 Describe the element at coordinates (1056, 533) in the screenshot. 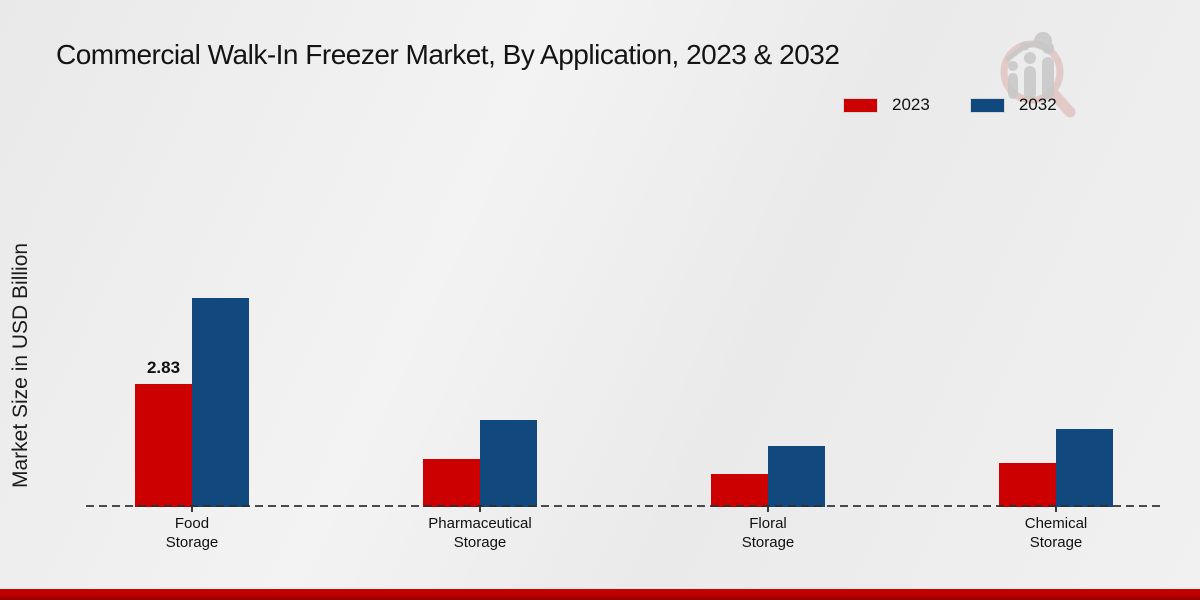

I see `category-label-chemical-storage: Chemical Storage` at that location.